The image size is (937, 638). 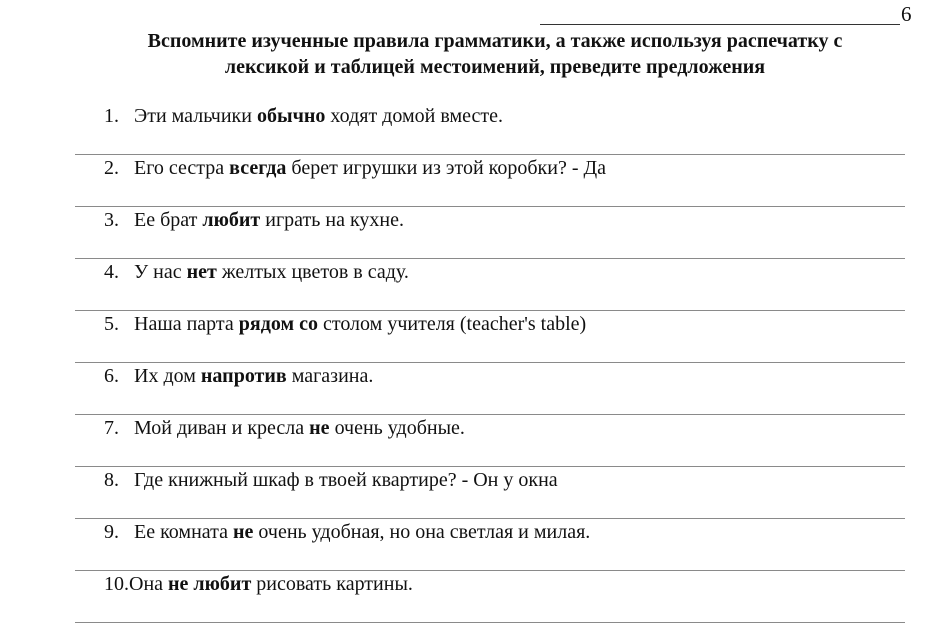 I want to click on bold-keyword: напротив, so click(x=243, y=376).